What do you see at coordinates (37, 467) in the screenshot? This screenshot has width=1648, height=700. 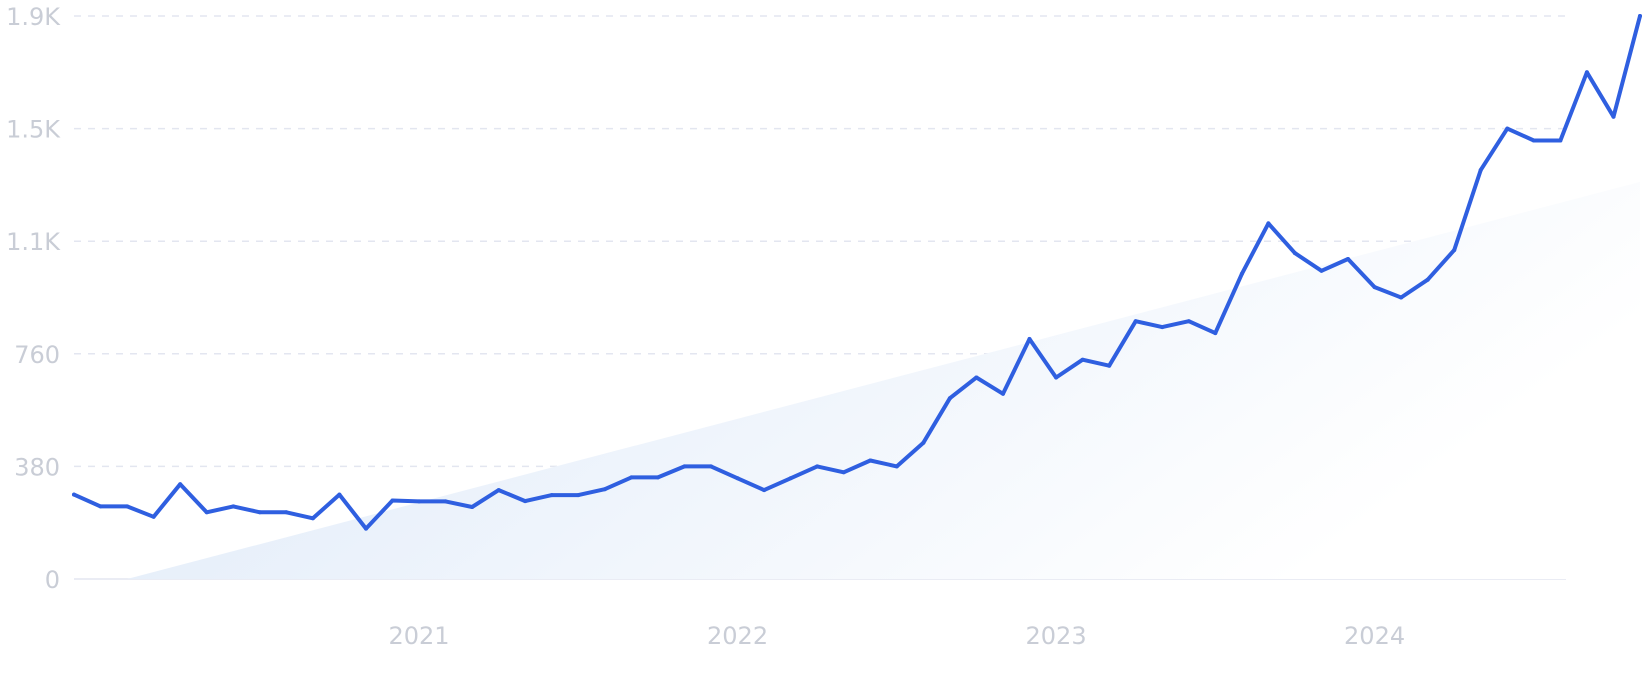 I see `y-tick-label: 380` at bounding box center [37, 467].